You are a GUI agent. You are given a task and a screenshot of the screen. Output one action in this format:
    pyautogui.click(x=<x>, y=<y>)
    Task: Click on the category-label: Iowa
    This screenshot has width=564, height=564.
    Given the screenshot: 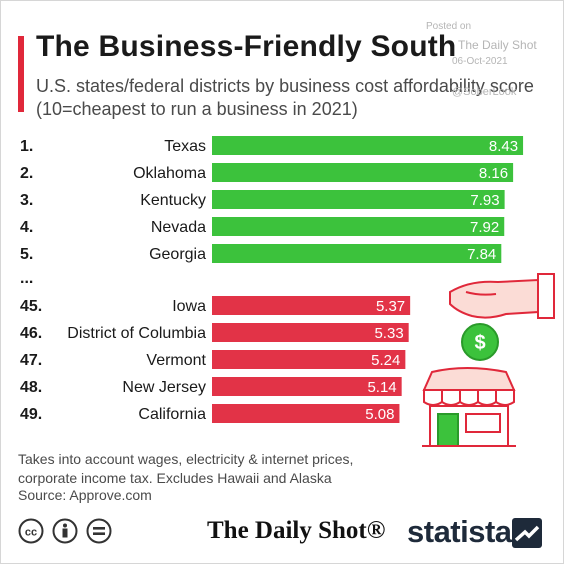 What is the action you would take?
    pyautogui.click(x=189, y=306)
    